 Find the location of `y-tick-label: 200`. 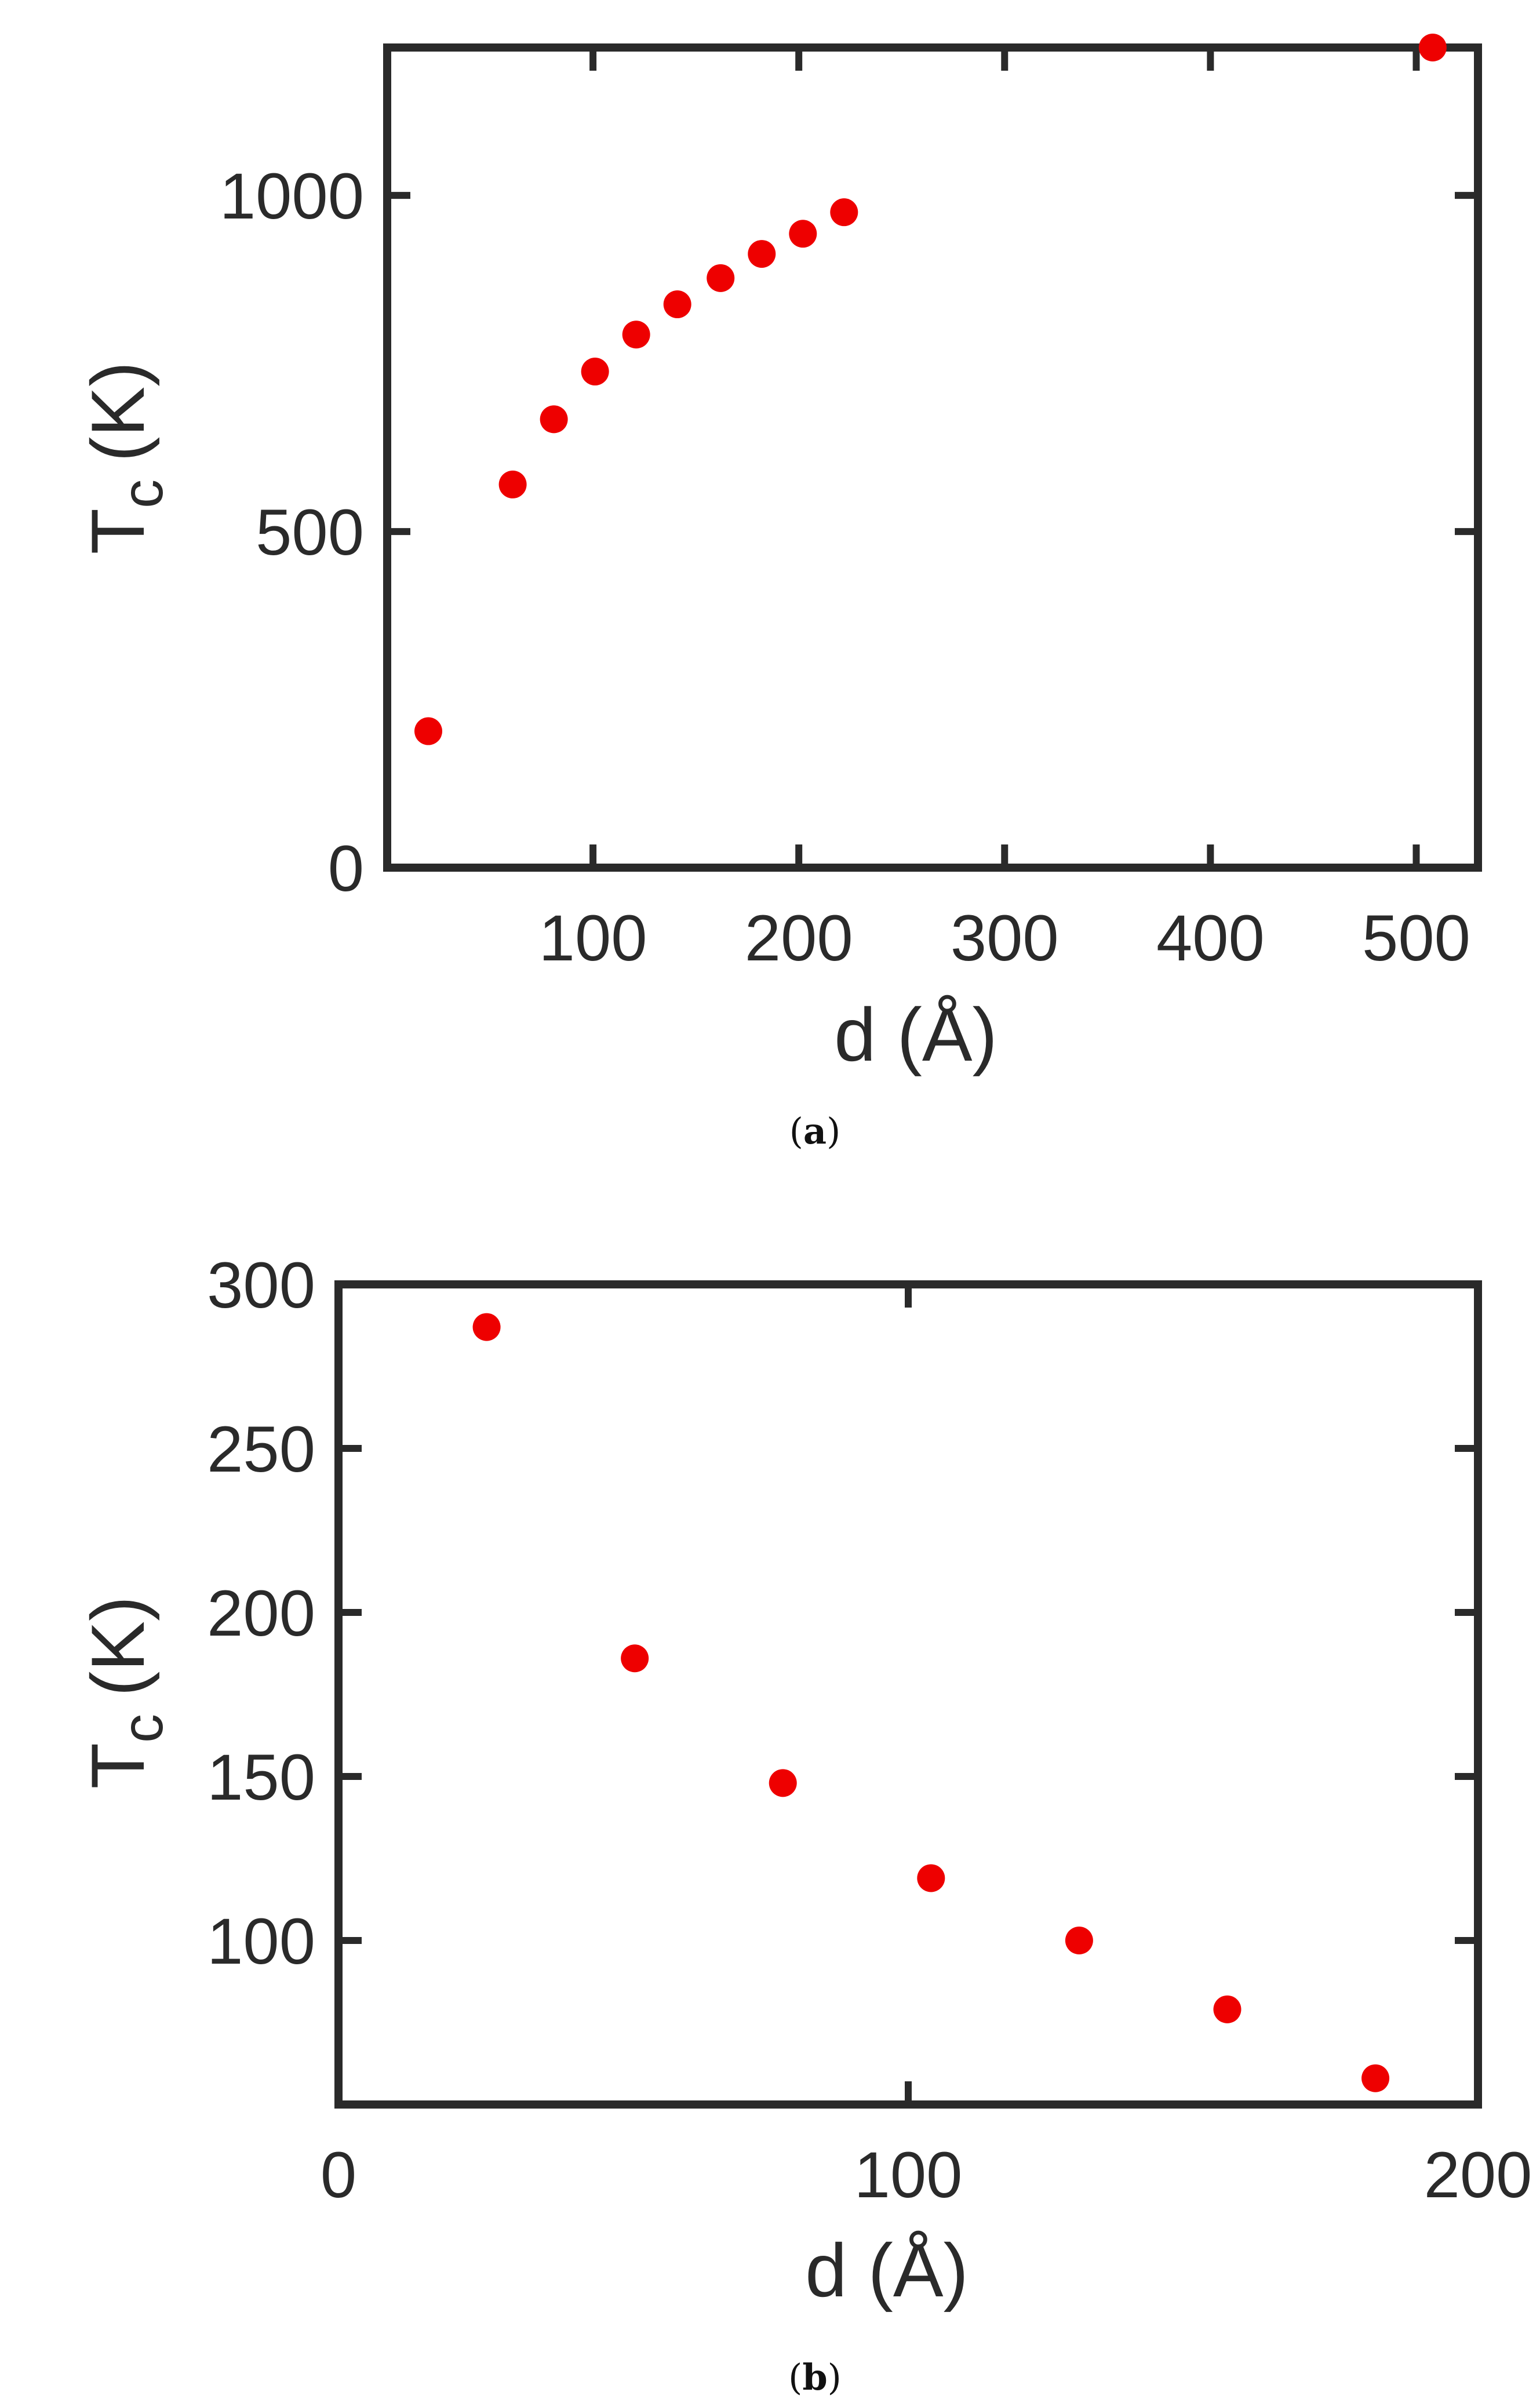

y-tick-label: 200 is located at coordinates (261, 1614).